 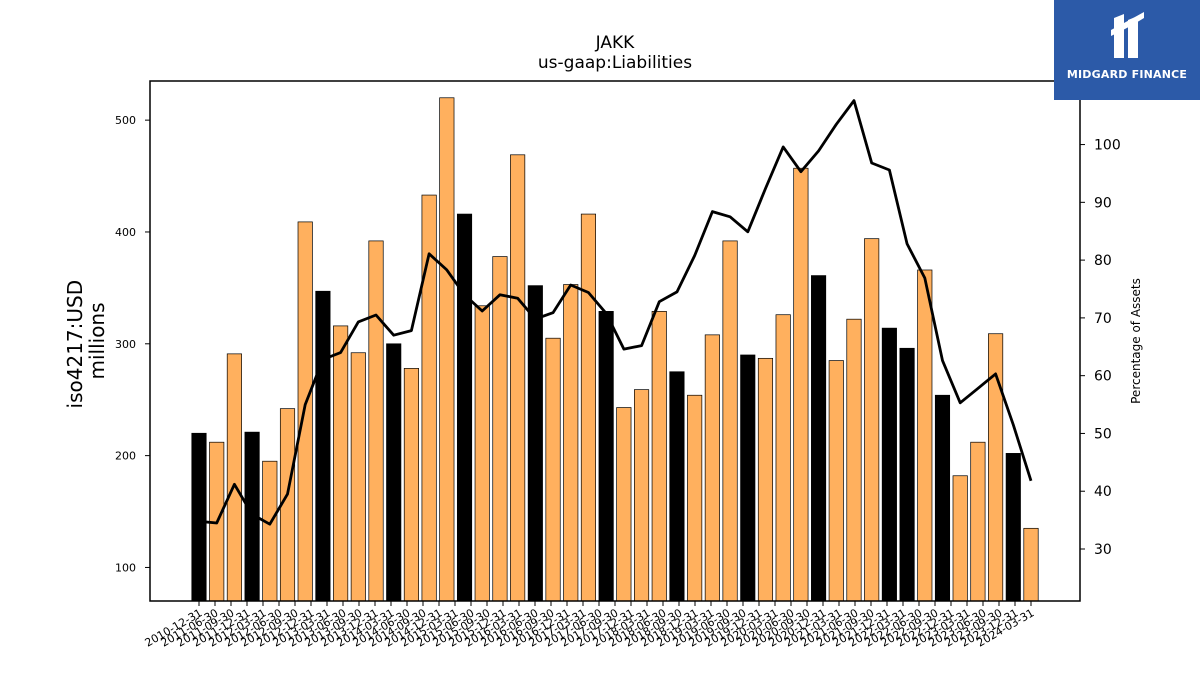 What do you see at coordinates (125, 232) in the screenshot?
I see `y-tick-label: 400` at bounding box center [125, 232].